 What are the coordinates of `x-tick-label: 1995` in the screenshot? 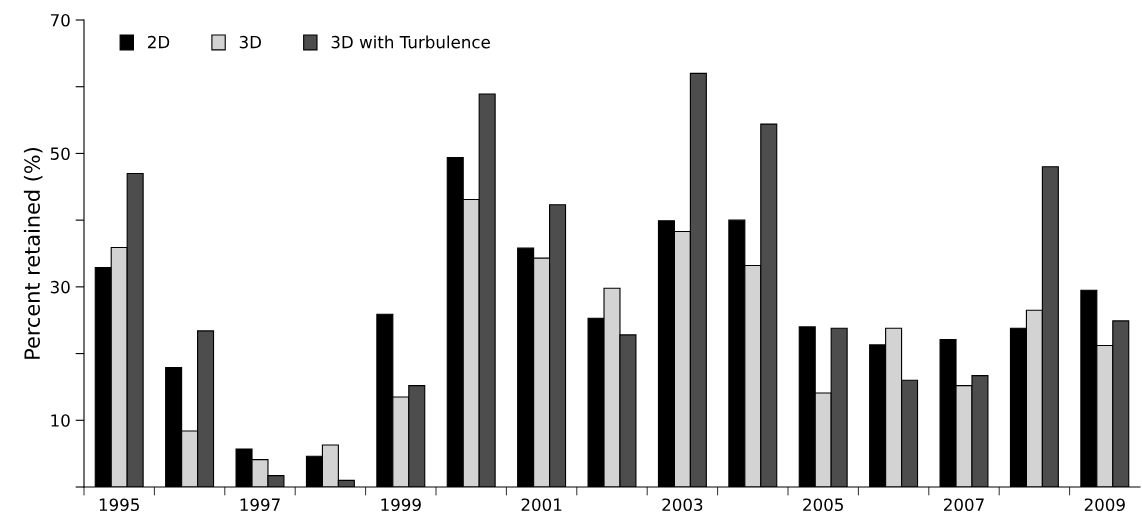 It's located at (119, 505).